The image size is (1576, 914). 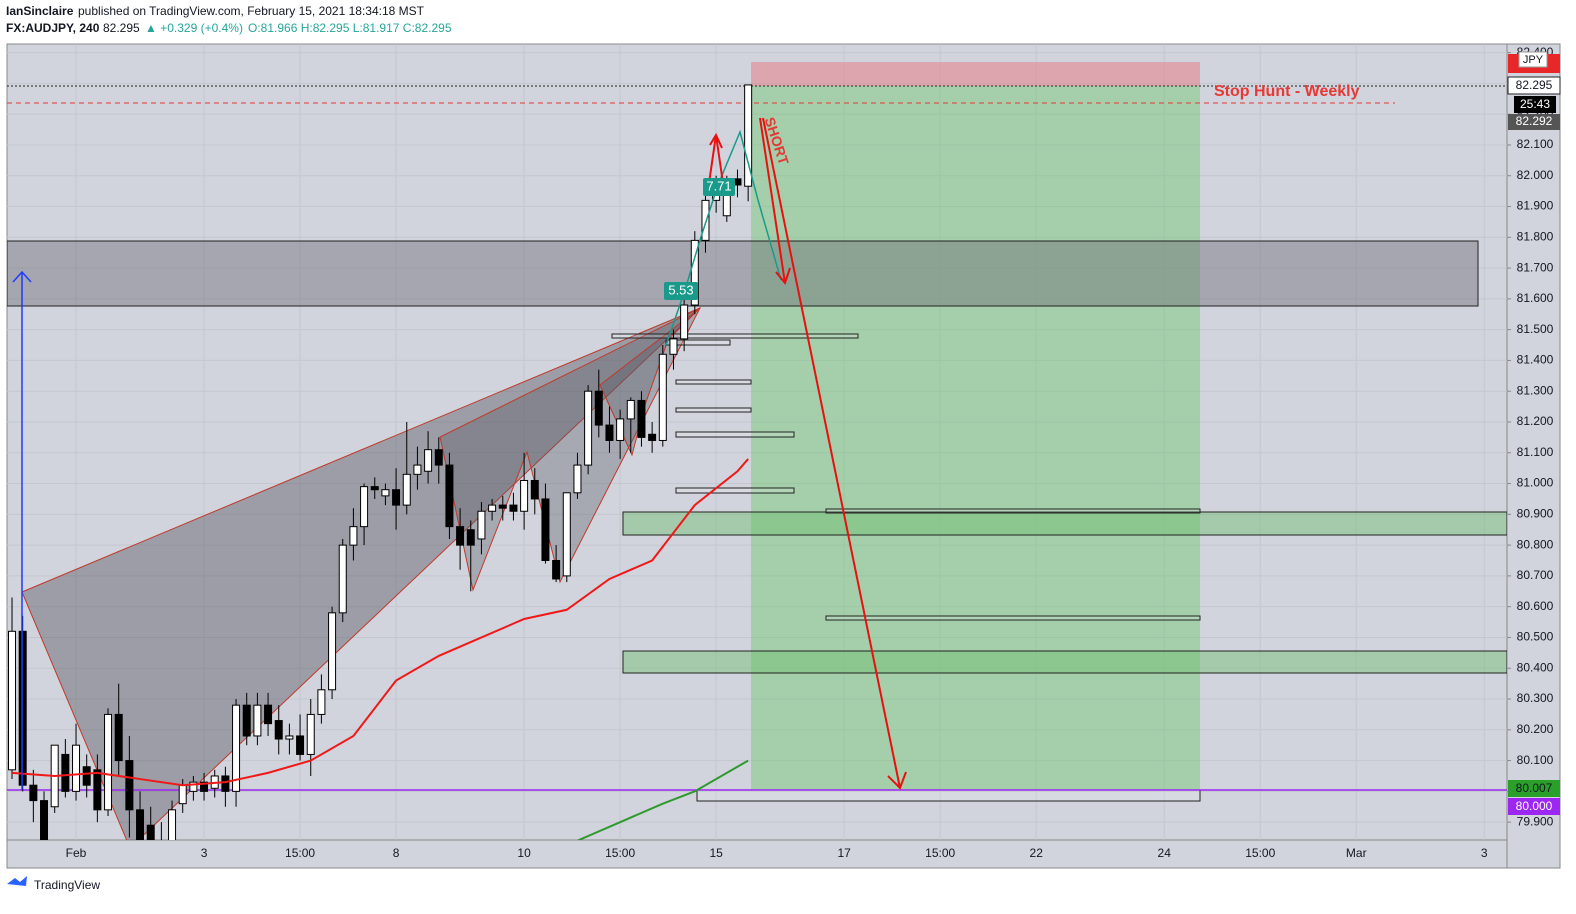 What do you see at coordinates (350, 28) in the screenshot?
I see `ohlc: O:81.966 H:82.295 L:81.917 C:82.295` at bounding box center [350, 28].